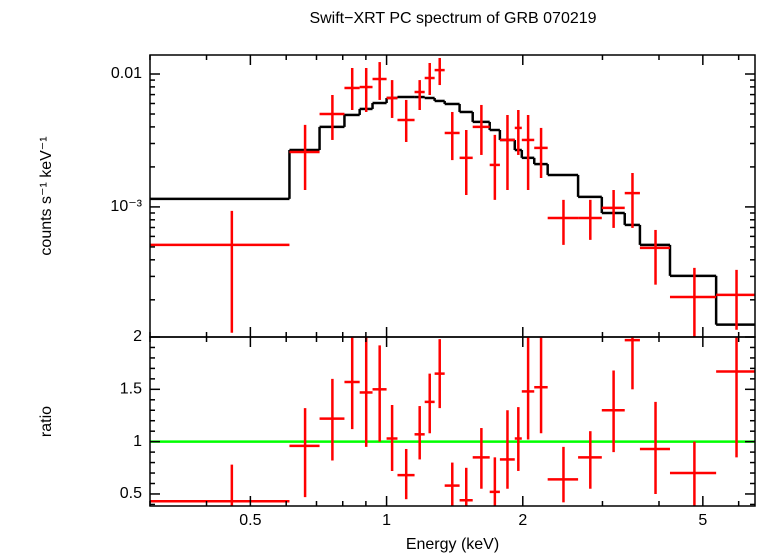  What do you see at coordinates (137, 336) in the screenshot?
I see `y-tick-label: 2` at bounding box center [137, 336].